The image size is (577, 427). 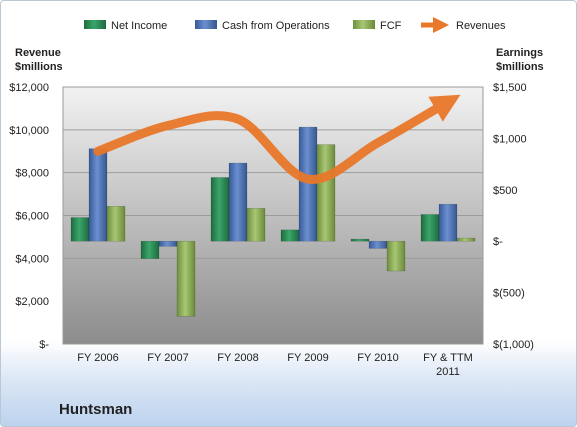 What do you see at coordinates (513, 216) in the screenshot?
I see `right-axis-ticks: $1,500 $1,000 $500 $- $(500) $(1,000)` at bounding box center [513, 216].